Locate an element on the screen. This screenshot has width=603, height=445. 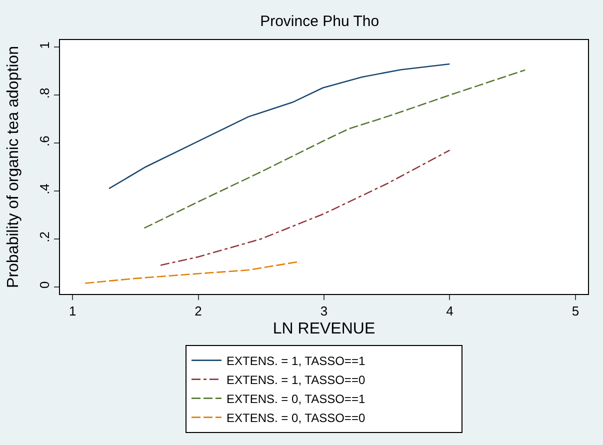
legend-label: EXTENS. = 1, TASSO==1 is located at coordinates (296, 361).